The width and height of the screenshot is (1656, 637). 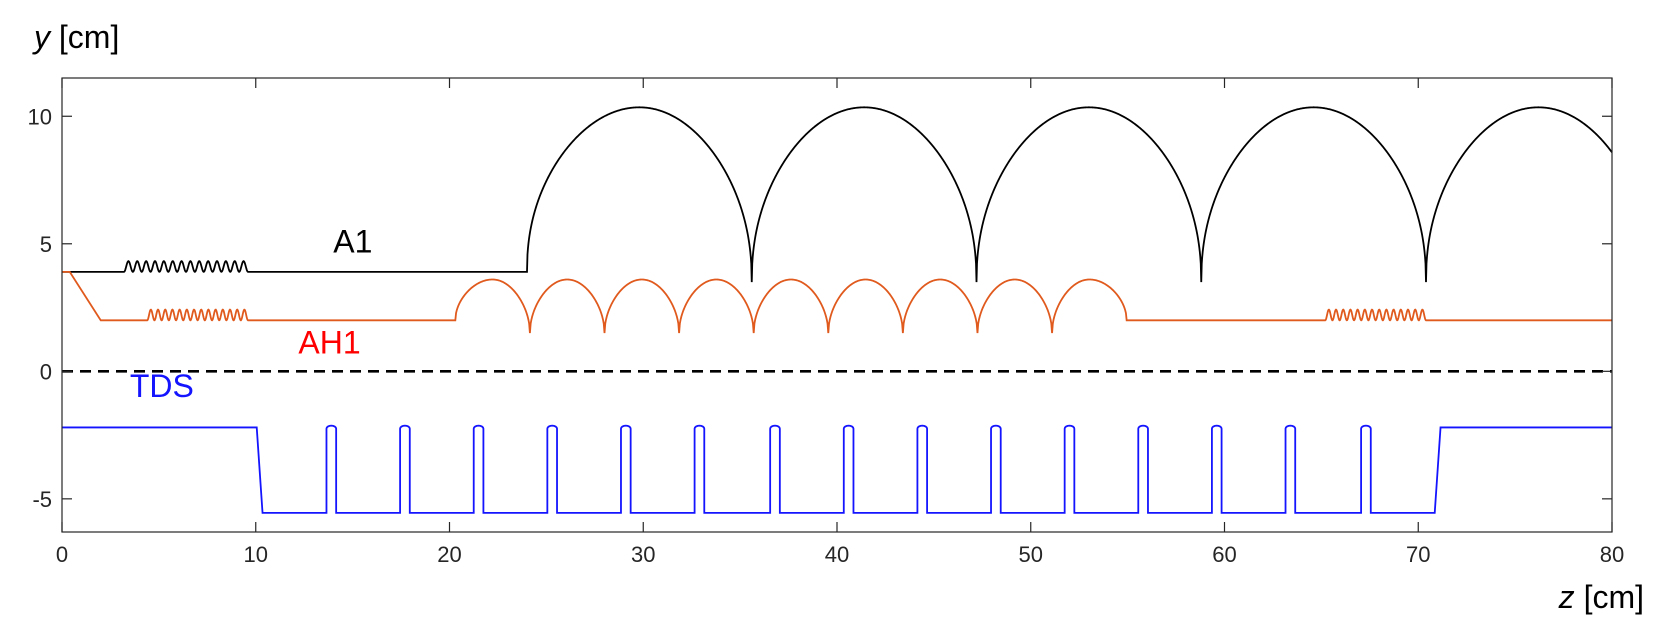 I want to click on x-tick-label: 40, so click(x=837, y=554).